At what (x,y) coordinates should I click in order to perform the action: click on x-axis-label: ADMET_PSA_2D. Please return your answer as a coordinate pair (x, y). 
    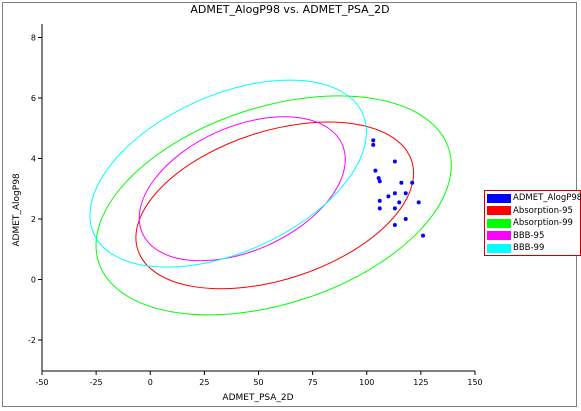
    Looking at the image, I should click on (257, 398).